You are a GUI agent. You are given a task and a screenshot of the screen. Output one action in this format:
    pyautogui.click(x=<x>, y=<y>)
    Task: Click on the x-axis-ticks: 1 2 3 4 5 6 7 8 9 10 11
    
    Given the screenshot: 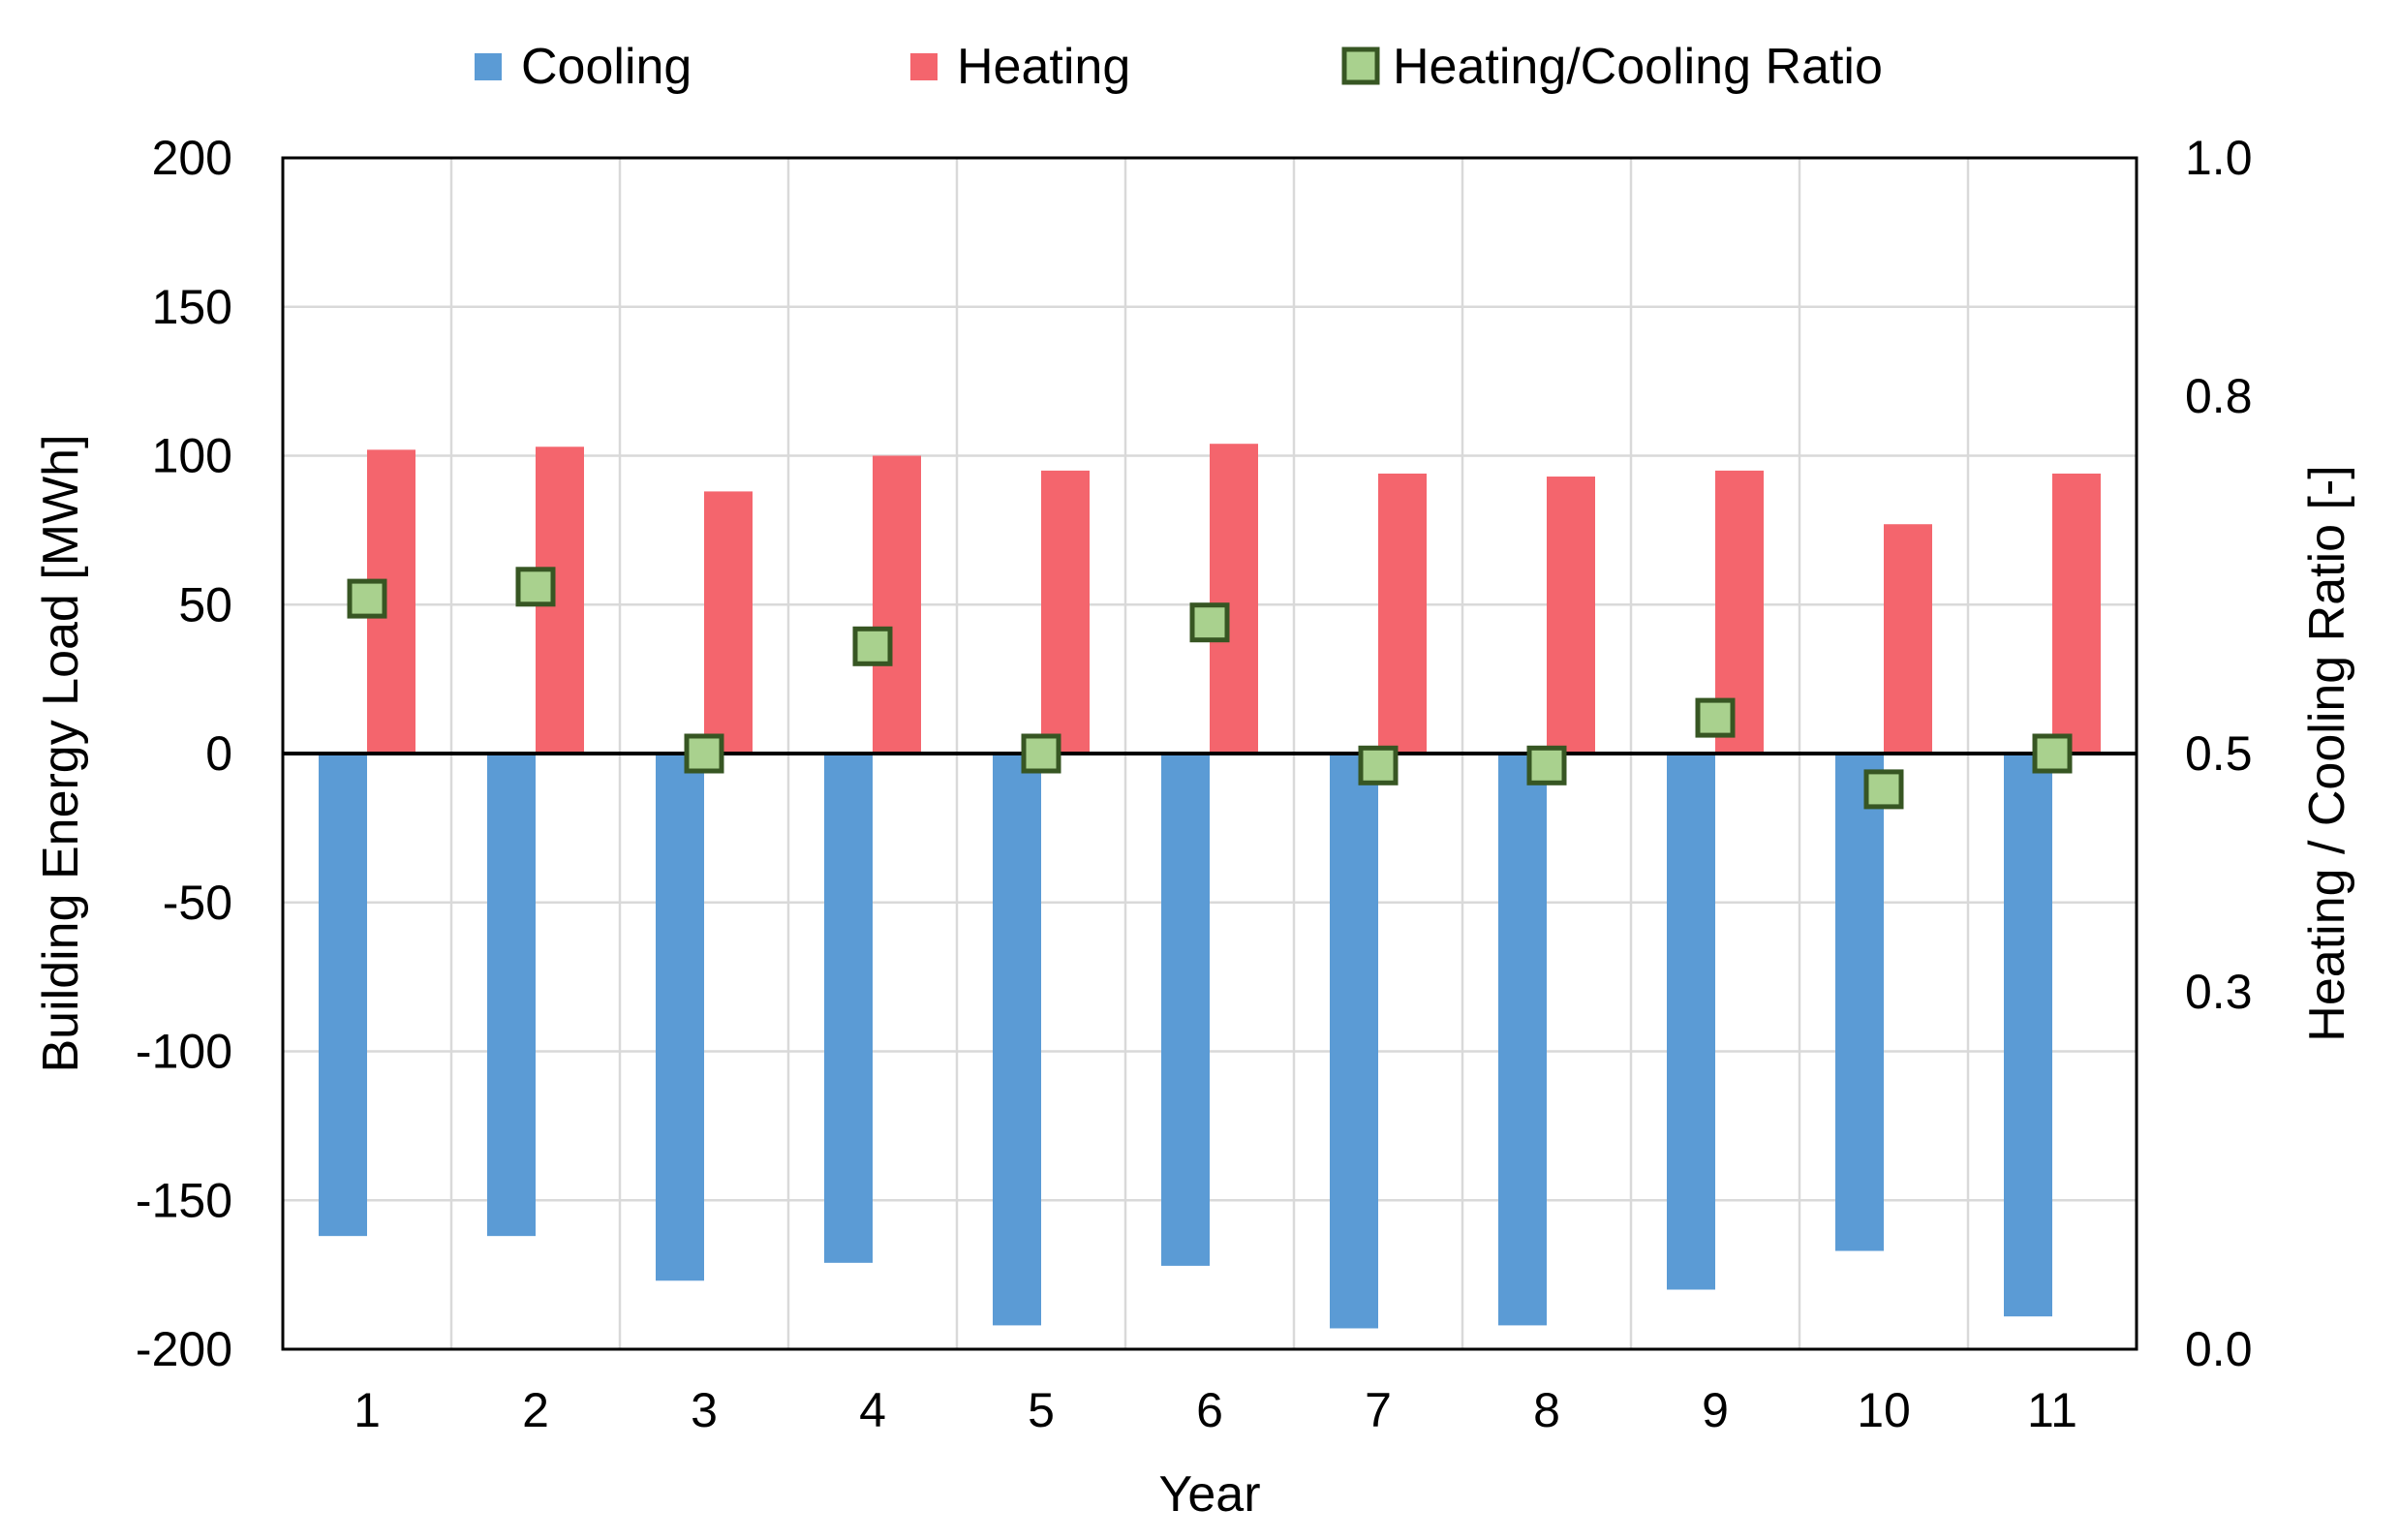 What is the action you would take?
    pyautogui.click(x=1215, y=1410)
    